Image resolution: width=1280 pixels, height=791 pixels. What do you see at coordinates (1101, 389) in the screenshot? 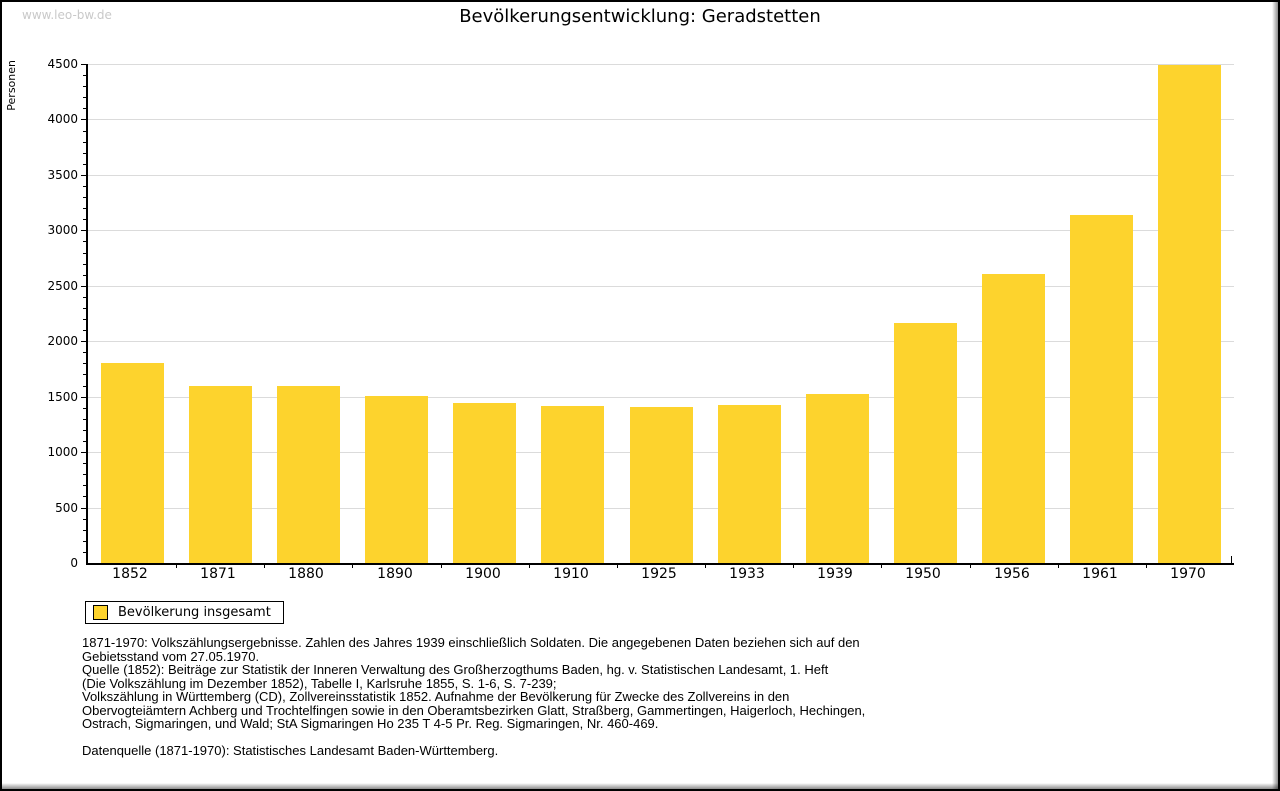
I see `bar-1961` at bounding box center [1101, 389].